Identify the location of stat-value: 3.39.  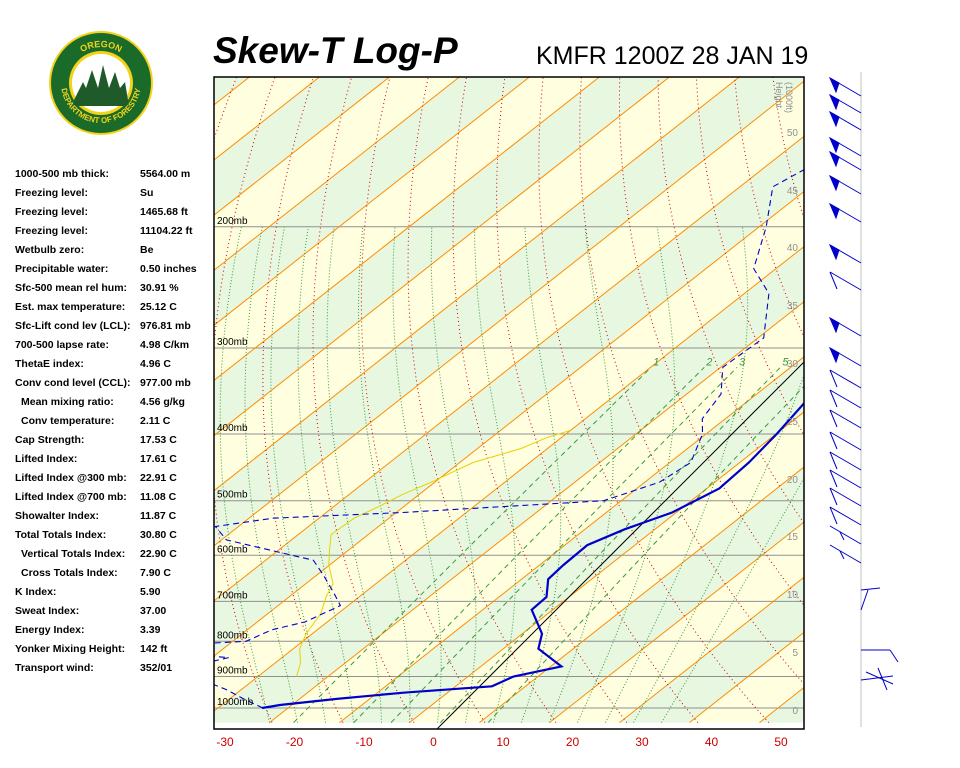
(150, 630).